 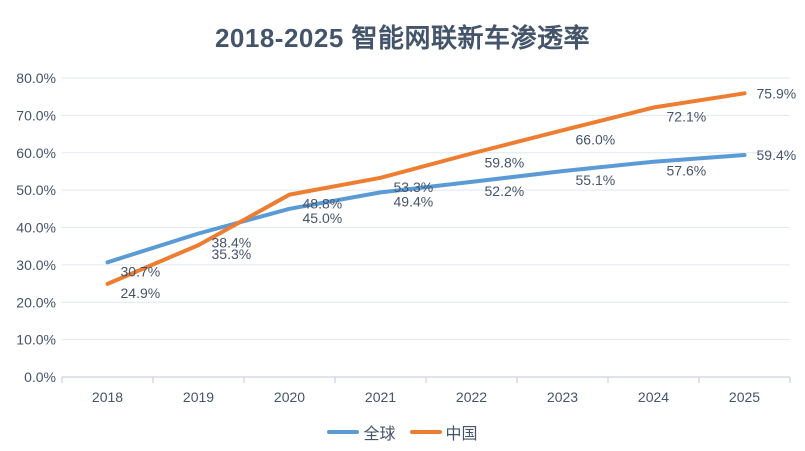 What do you see at coordinates (380, 397) in the screenshot?
I see `x-axis-label: 2021` at bounding box center [380, 397].